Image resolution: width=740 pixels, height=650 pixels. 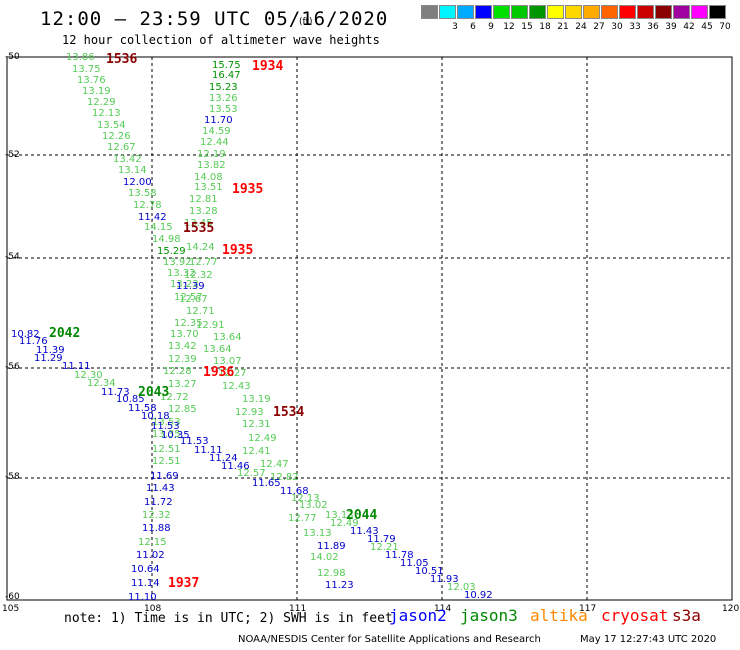 What do you see at coordinates (88, 375) in the screenshot?
I see `wave-height-value: 12.30` at bounding box center [88, 375].